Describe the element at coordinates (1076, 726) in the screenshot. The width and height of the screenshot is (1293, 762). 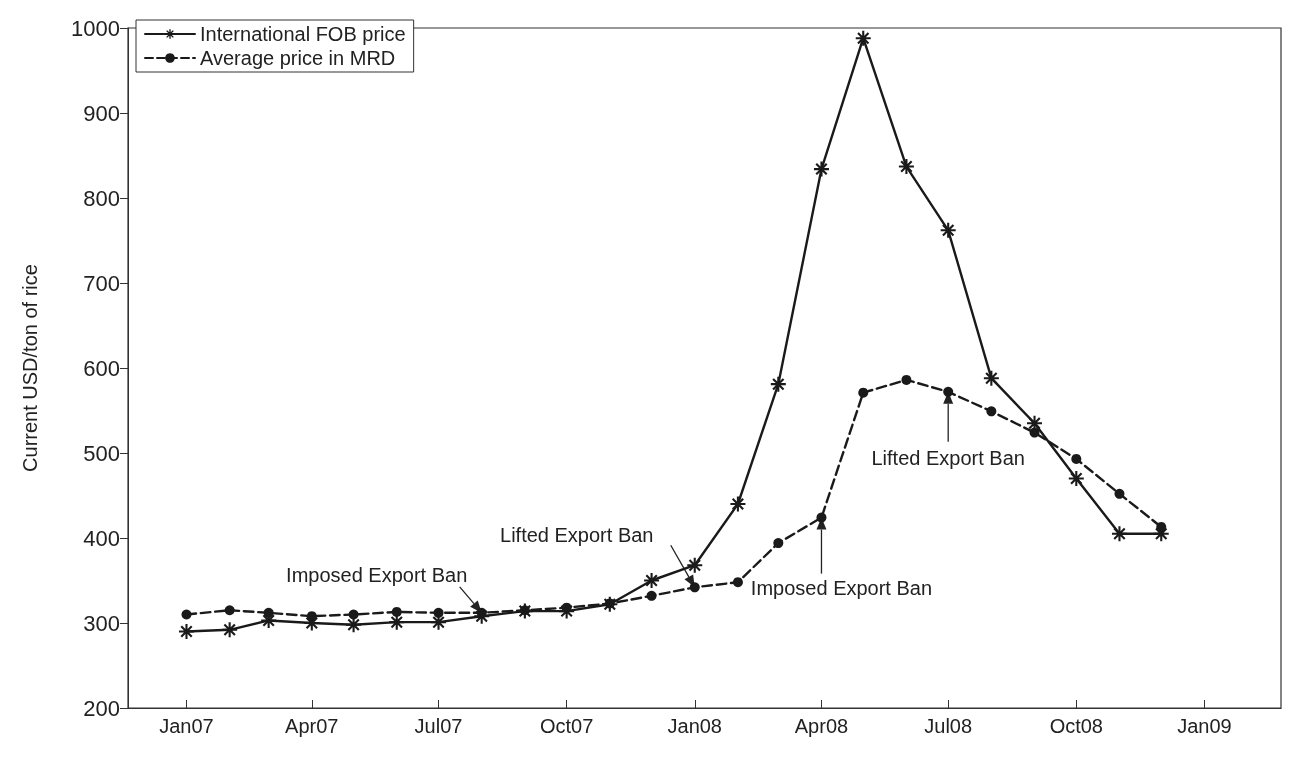
I see `x-tick-label: Oct08` at that location.